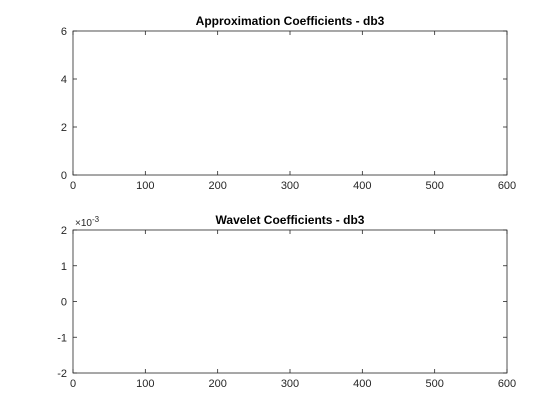  I want to click on y-tick-label: -1, so click(62, 338).